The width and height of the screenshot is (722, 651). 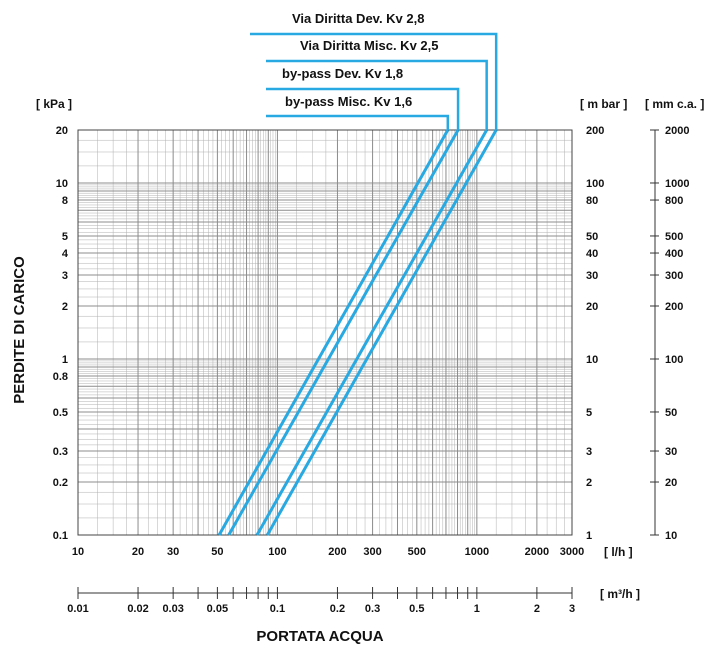 I want to click on x-unit: [ l/h ], so click(x=618, y=552).